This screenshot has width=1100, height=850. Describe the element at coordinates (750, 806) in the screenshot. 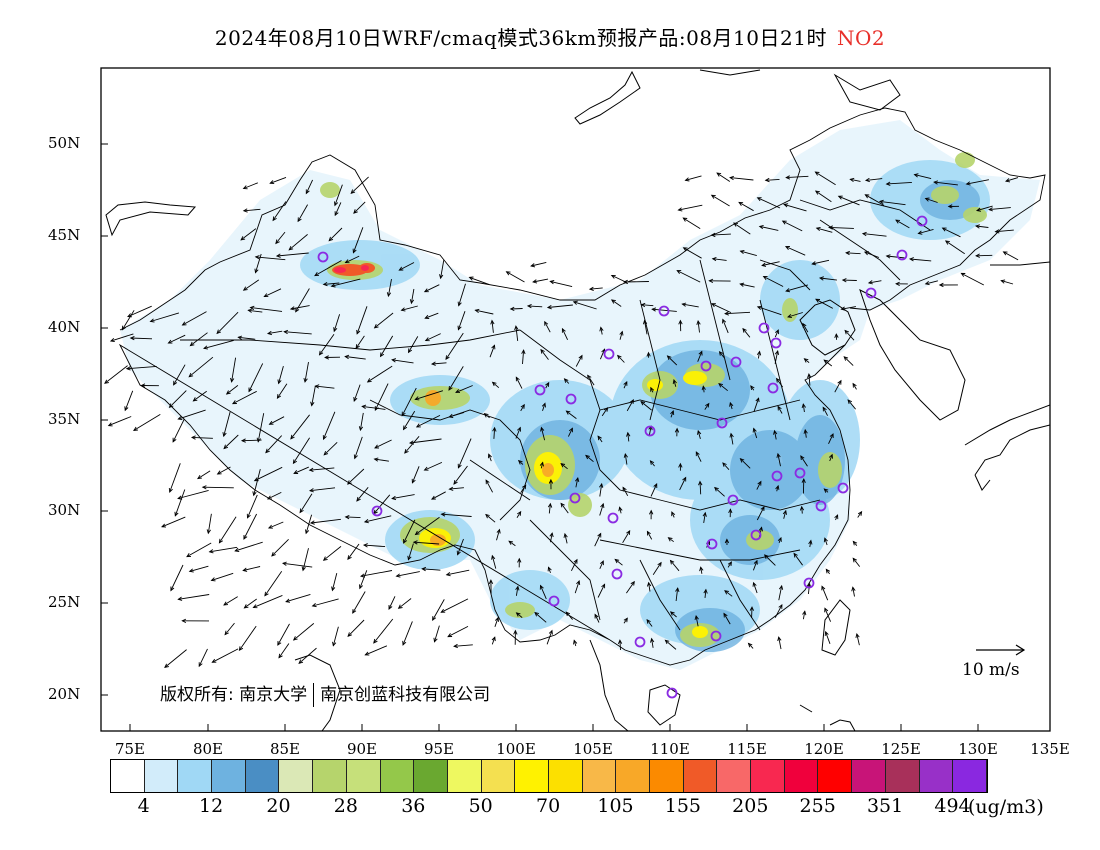

I see `colorbar-label: 205` at that location.